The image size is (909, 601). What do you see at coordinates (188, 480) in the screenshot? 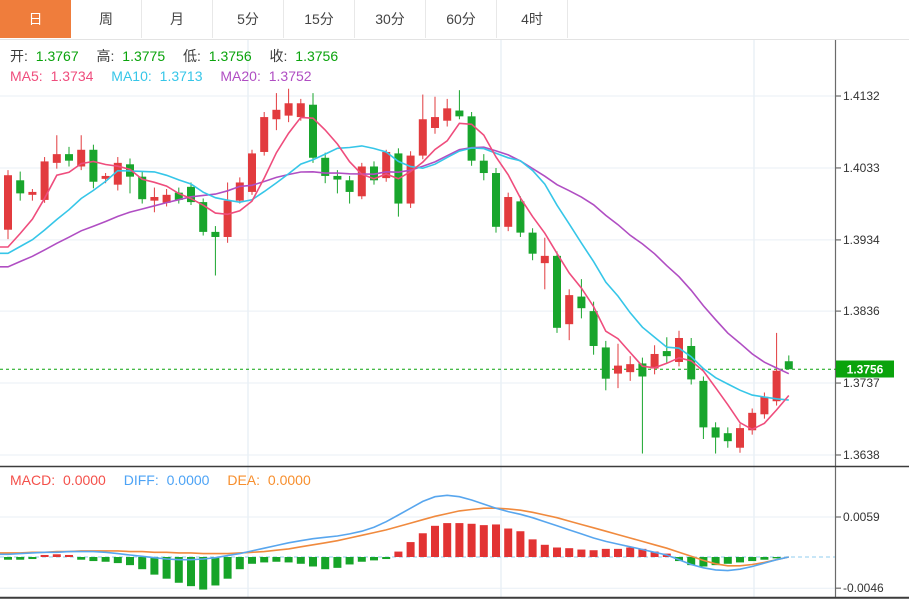
I see `diff-value: 0.0000` at bounding box center [188, 480].